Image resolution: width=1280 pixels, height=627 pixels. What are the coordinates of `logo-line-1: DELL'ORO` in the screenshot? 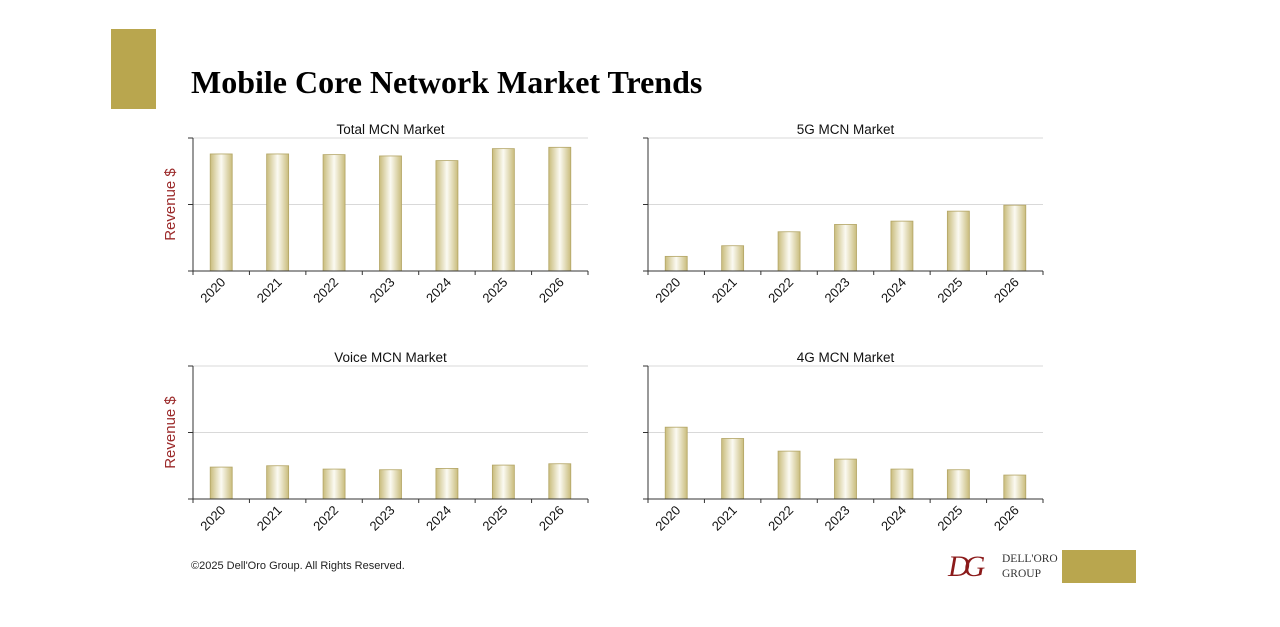 It's located at (1030, 559).